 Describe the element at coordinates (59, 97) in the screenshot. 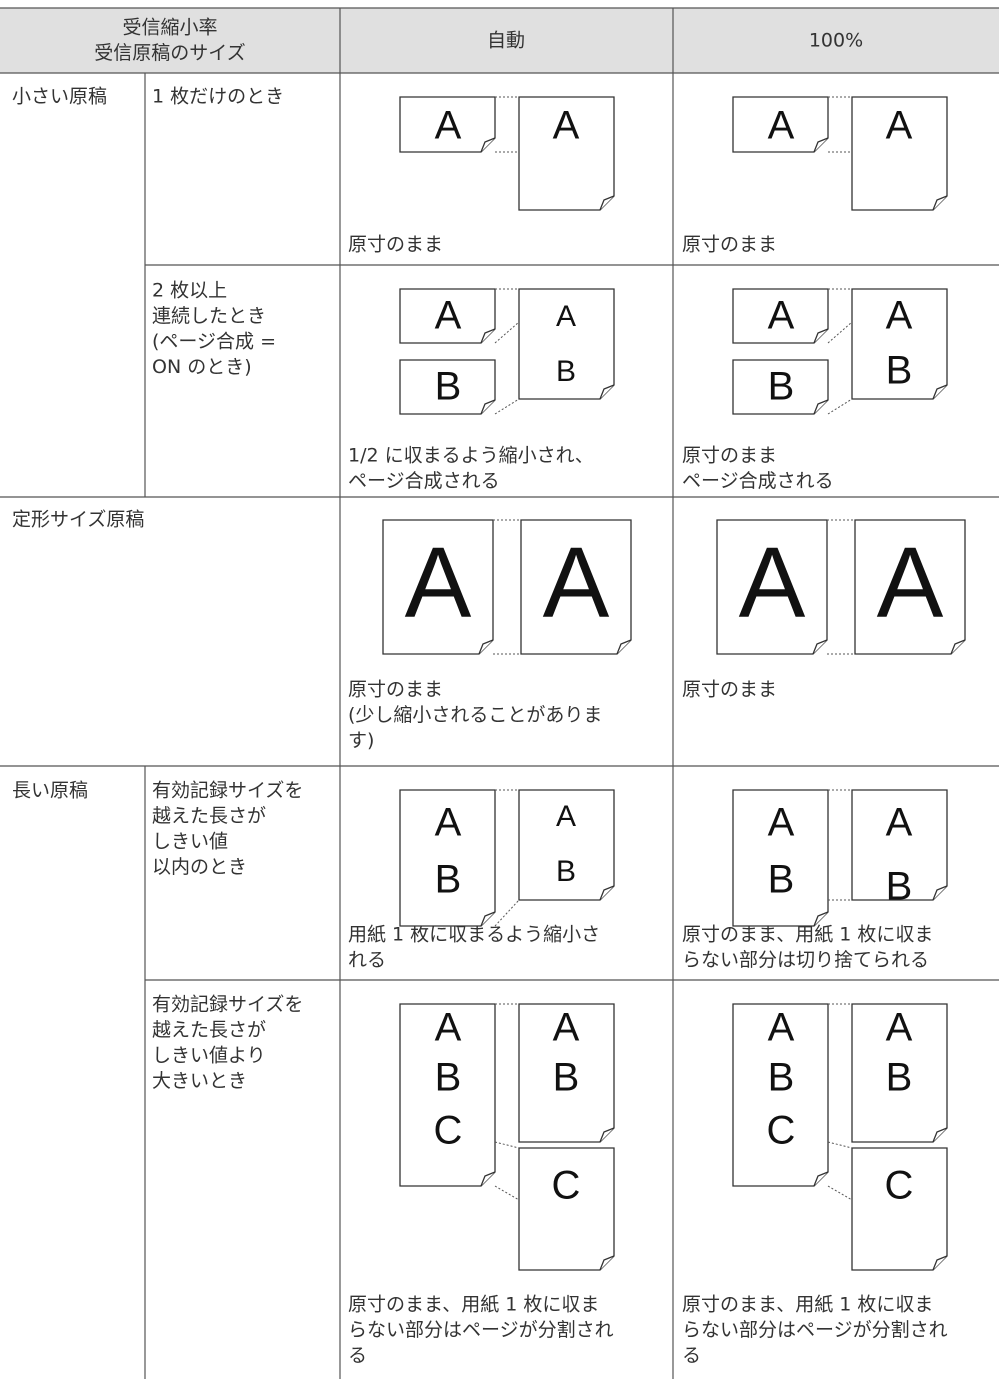

I see `category: 小さい原稿` at that location.